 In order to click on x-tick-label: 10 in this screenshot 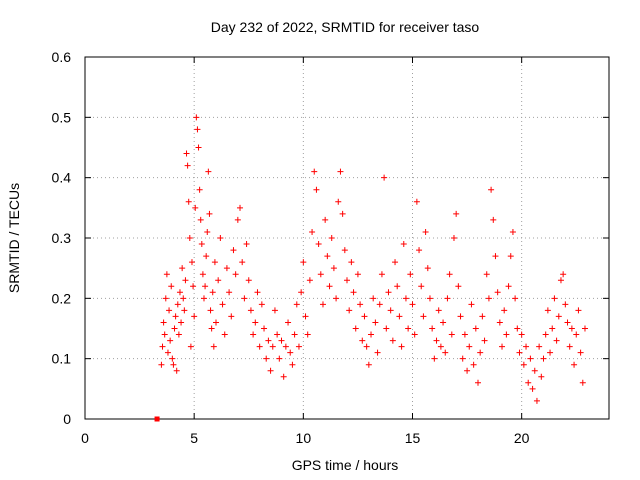, I will do `click(304, 438)`.